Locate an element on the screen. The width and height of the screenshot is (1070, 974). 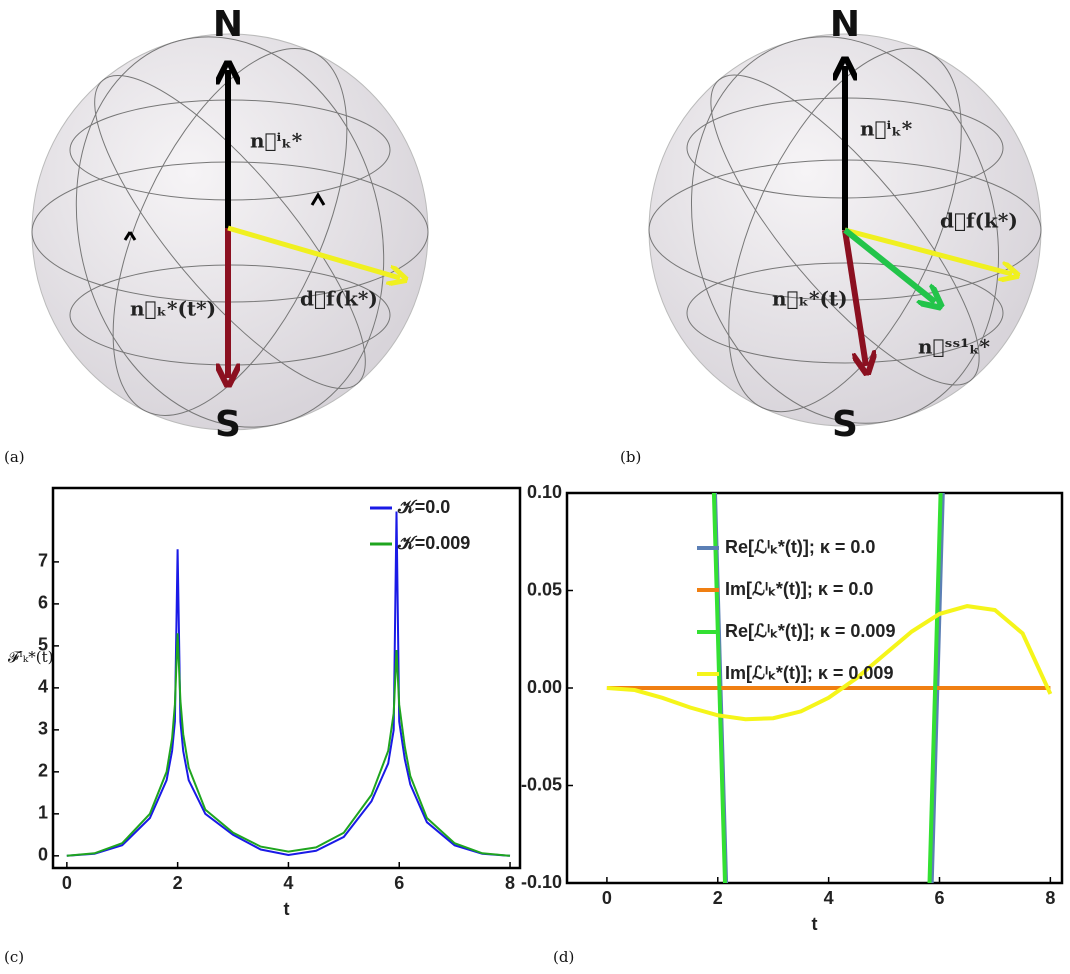
y-tick-label: 1 is located at coordinates (43, 813).